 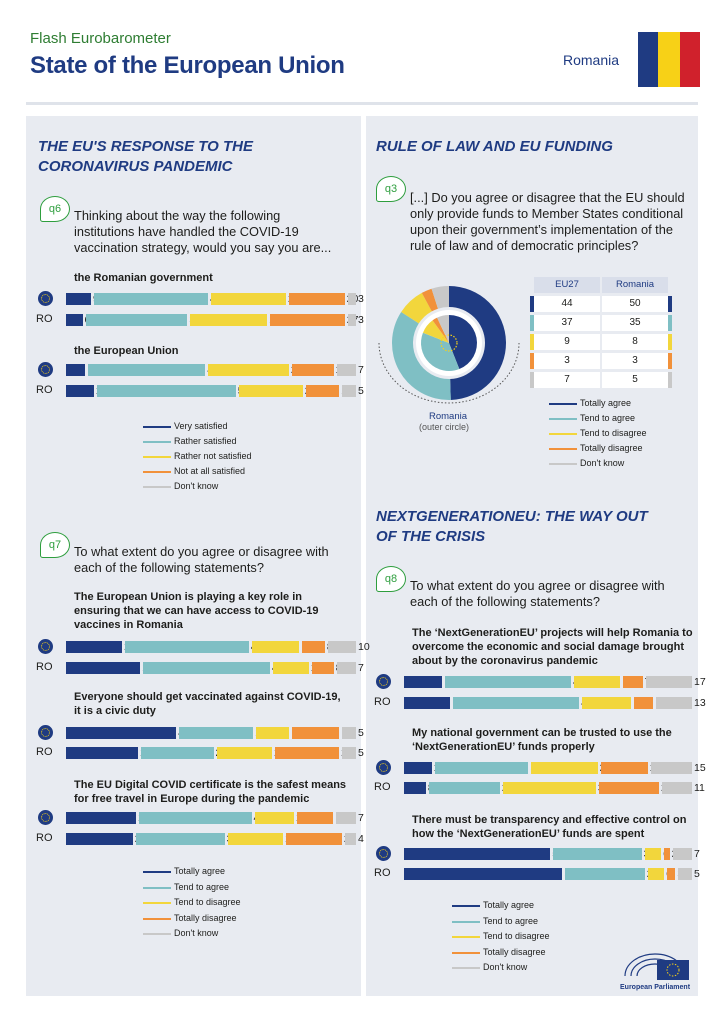 What do you see at coordinates (700, 682) in the screenshot?
I see `data-label: 17` at bounding box center [700, 682].